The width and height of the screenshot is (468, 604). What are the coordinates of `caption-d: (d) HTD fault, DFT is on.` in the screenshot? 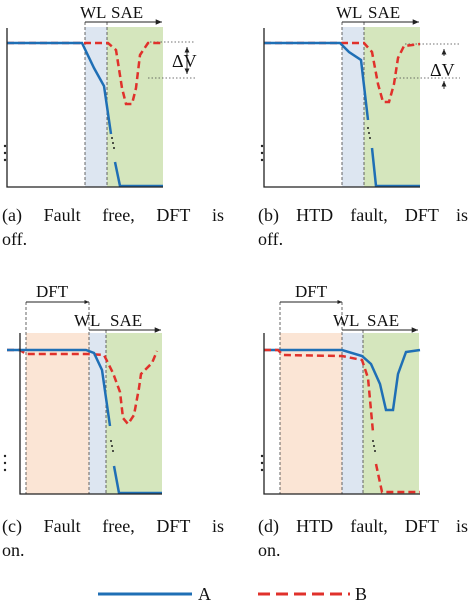 It's located at (363, 538).